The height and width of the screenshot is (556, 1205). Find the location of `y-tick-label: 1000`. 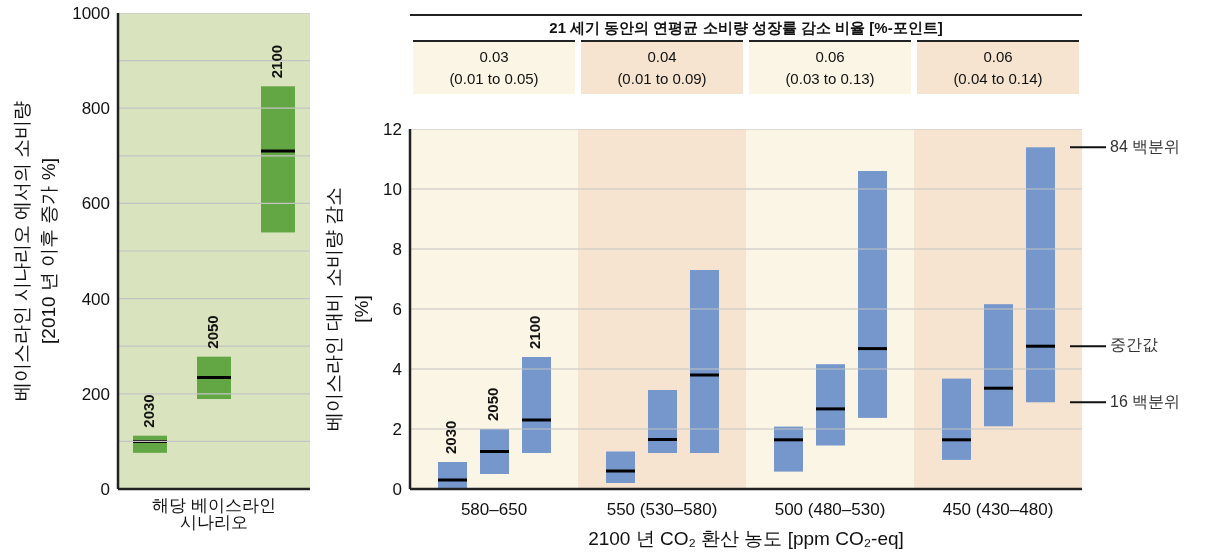

y-tick-label: 1000 is located at coordinates (91, 14).